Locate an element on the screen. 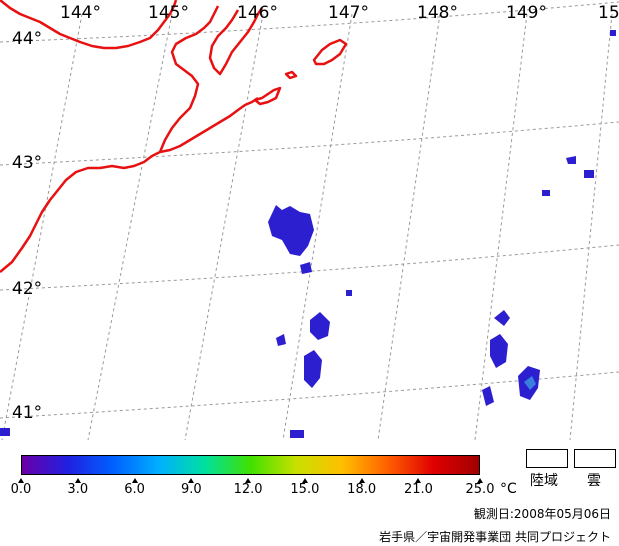  land-legend-swatch is located at coordinates (547, 458).